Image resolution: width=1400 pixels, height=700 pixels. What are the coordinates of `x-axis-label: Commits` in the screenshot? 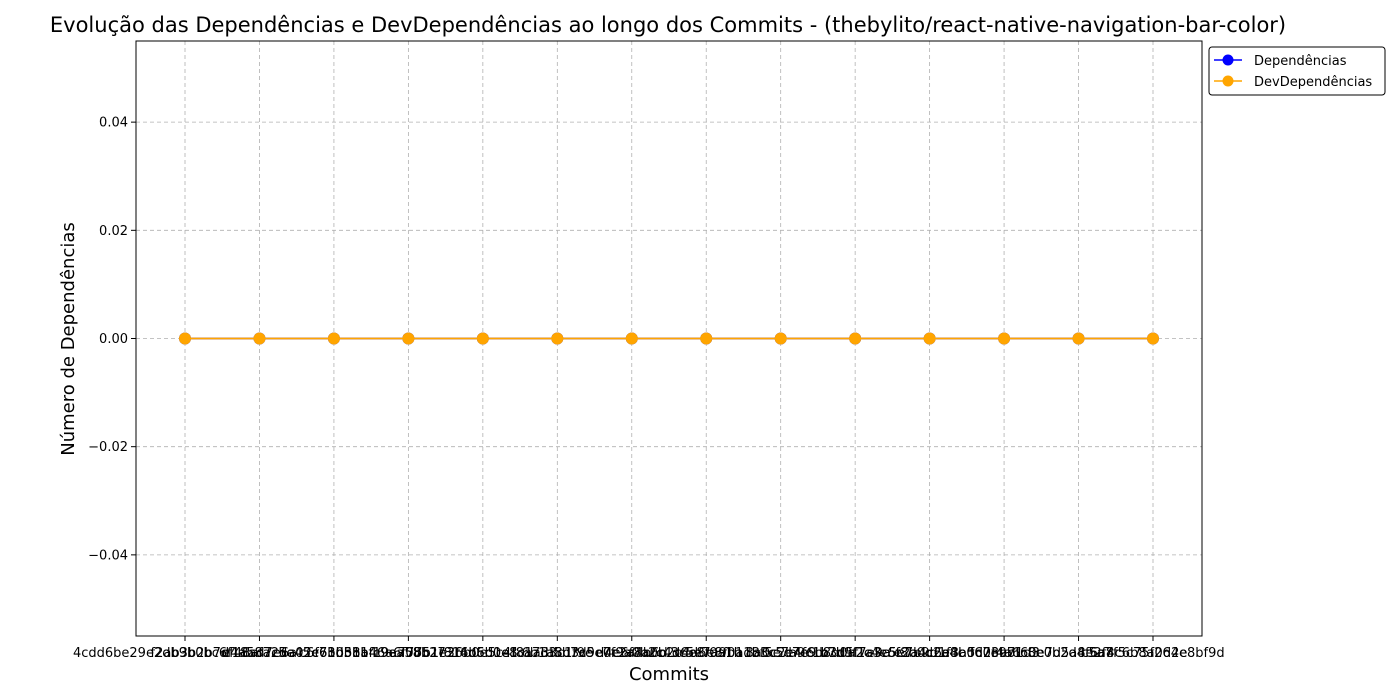 It's located at (669, 674).